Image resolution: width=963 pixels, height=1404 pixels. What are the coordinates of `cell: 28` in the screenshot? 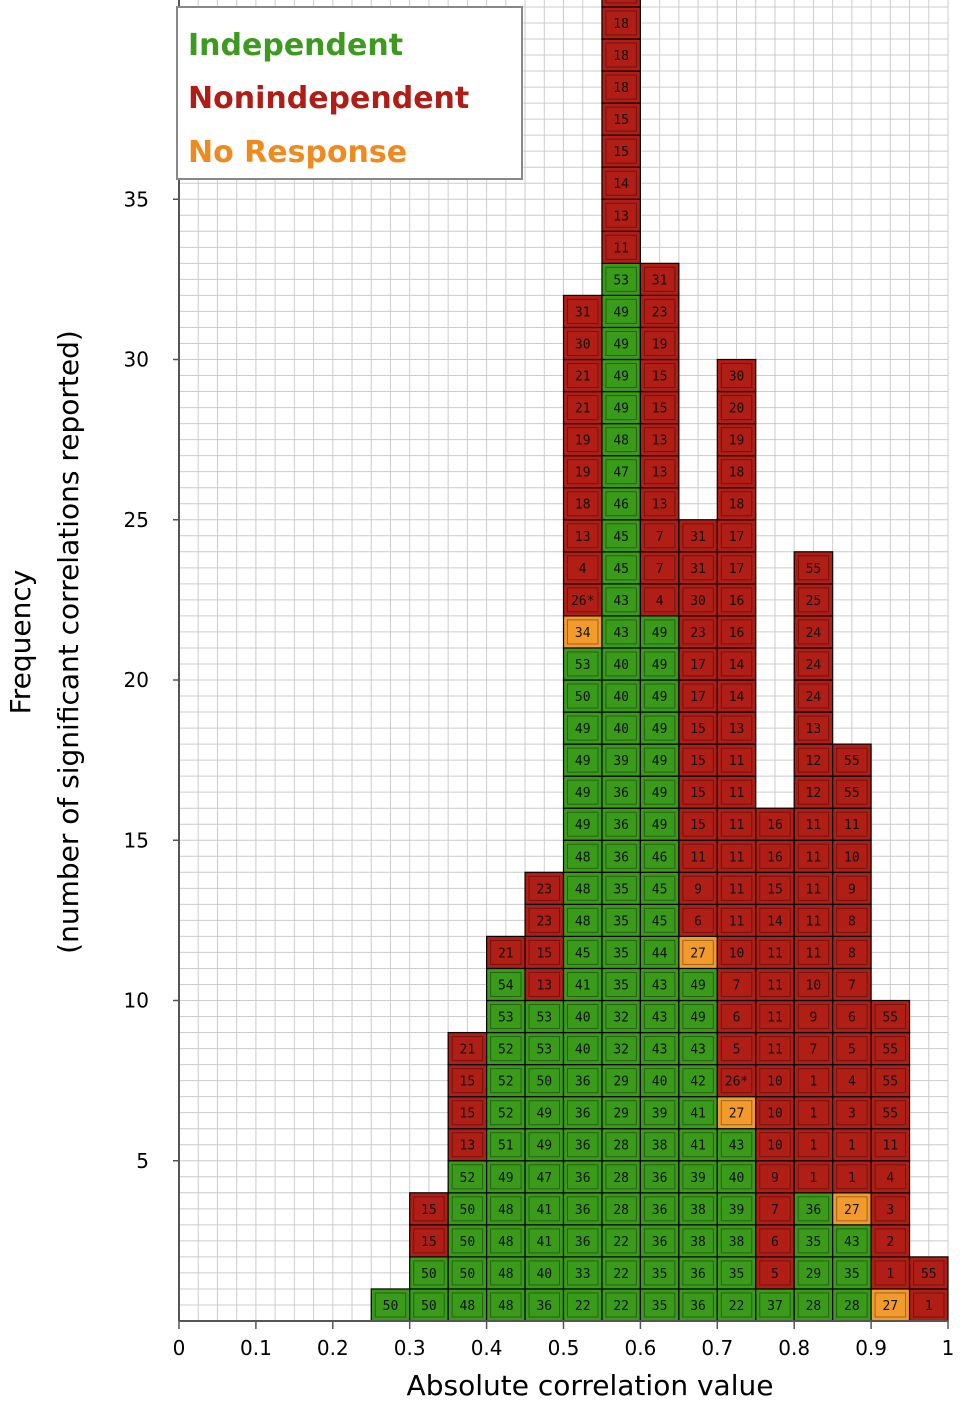 It's located at (621, 1177).